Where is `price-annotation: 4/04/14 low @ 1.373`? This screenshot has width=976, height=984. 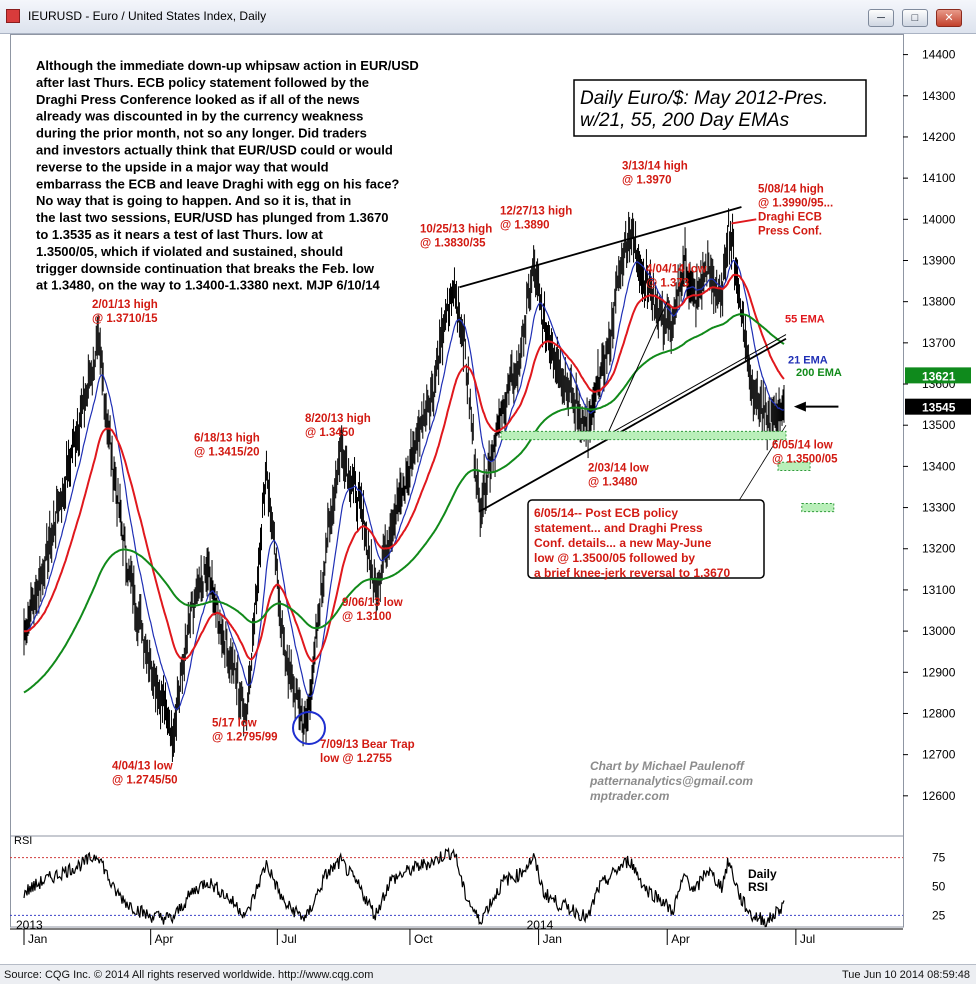
price-annotation: 4/04/14 low @ 1.373 is located at coordinates (676, 276).